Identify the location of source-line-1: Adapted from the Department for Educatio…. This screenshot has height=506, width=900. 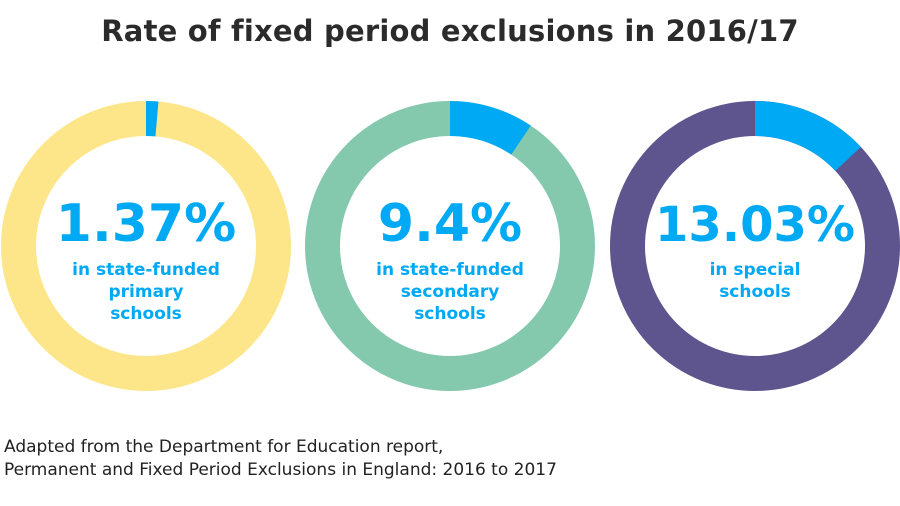
(224, 447).